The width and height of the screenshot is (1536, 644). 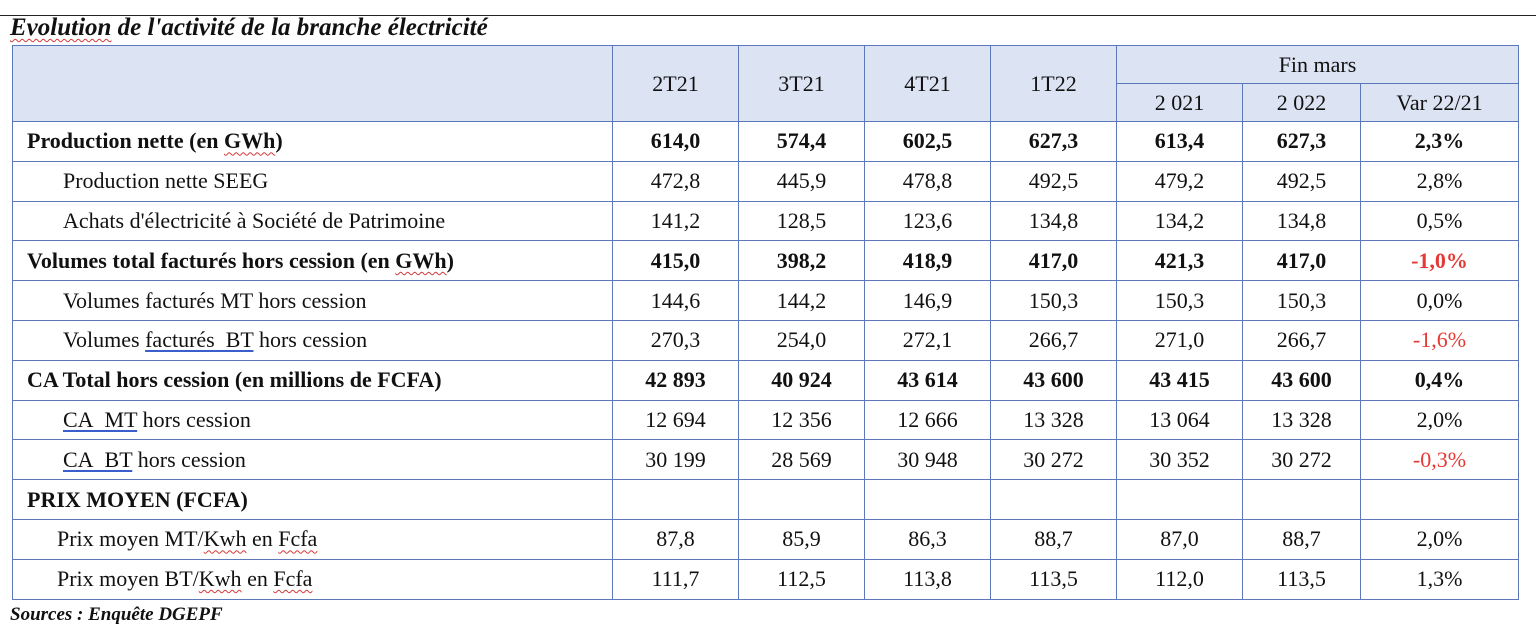 I want to click on value-cell: 30 948, so click(x=927, y=460).